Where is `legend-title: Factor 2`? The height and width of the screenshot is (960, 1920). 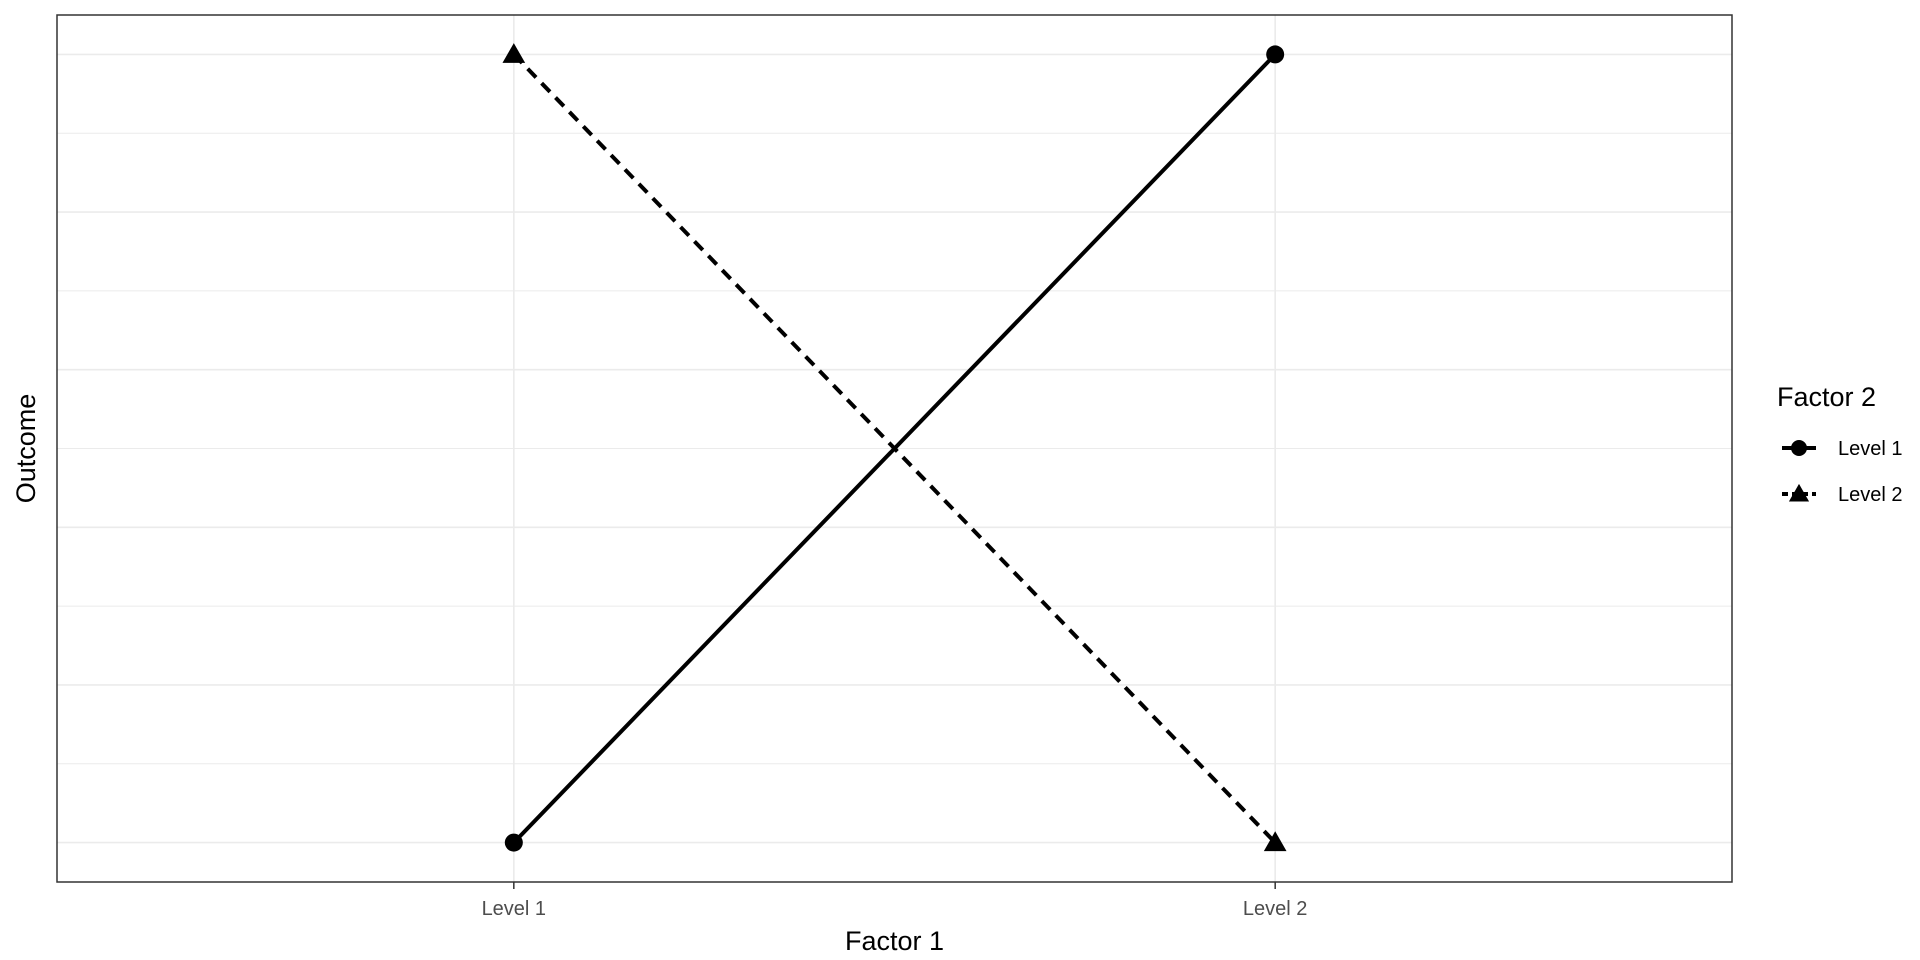 legend-title: Factor 2 is located at coordinates (1826, 397).